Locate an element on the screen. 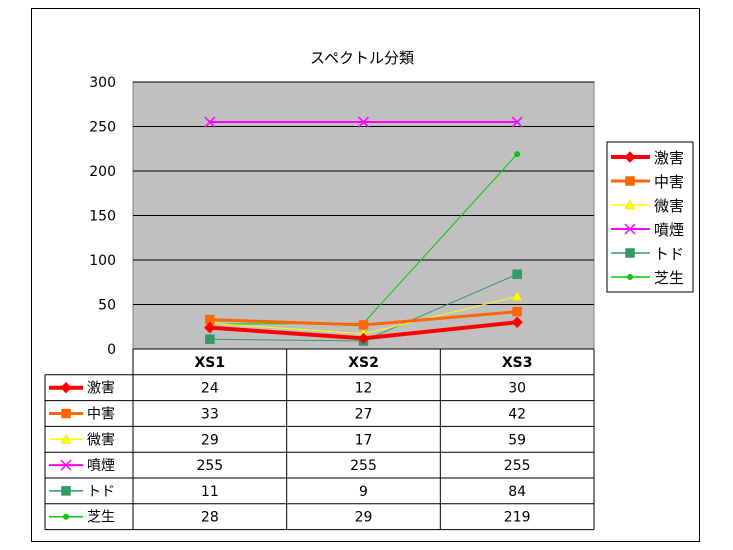 The height and width of the screenshot is (550, 733). y-tick-label: 0 is located at coordinates (111, 350).